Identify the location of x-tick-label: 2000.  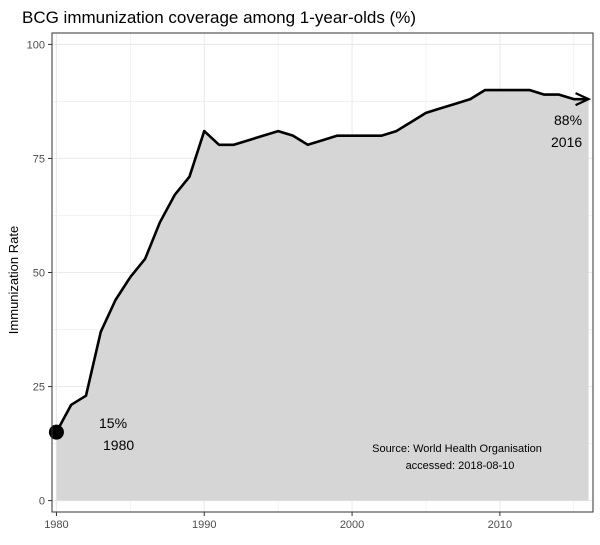
(352, 525).